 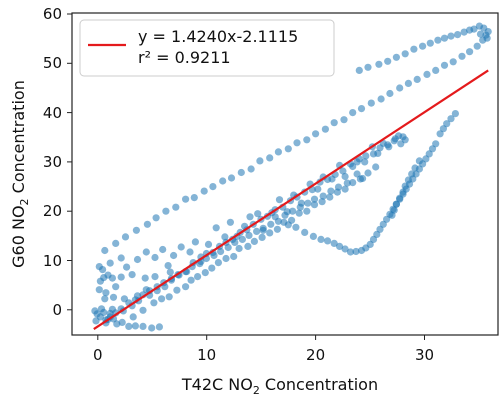 I want to click on legend-equation: y = 1.4240x-2.1115, so click(x=218, y=36).